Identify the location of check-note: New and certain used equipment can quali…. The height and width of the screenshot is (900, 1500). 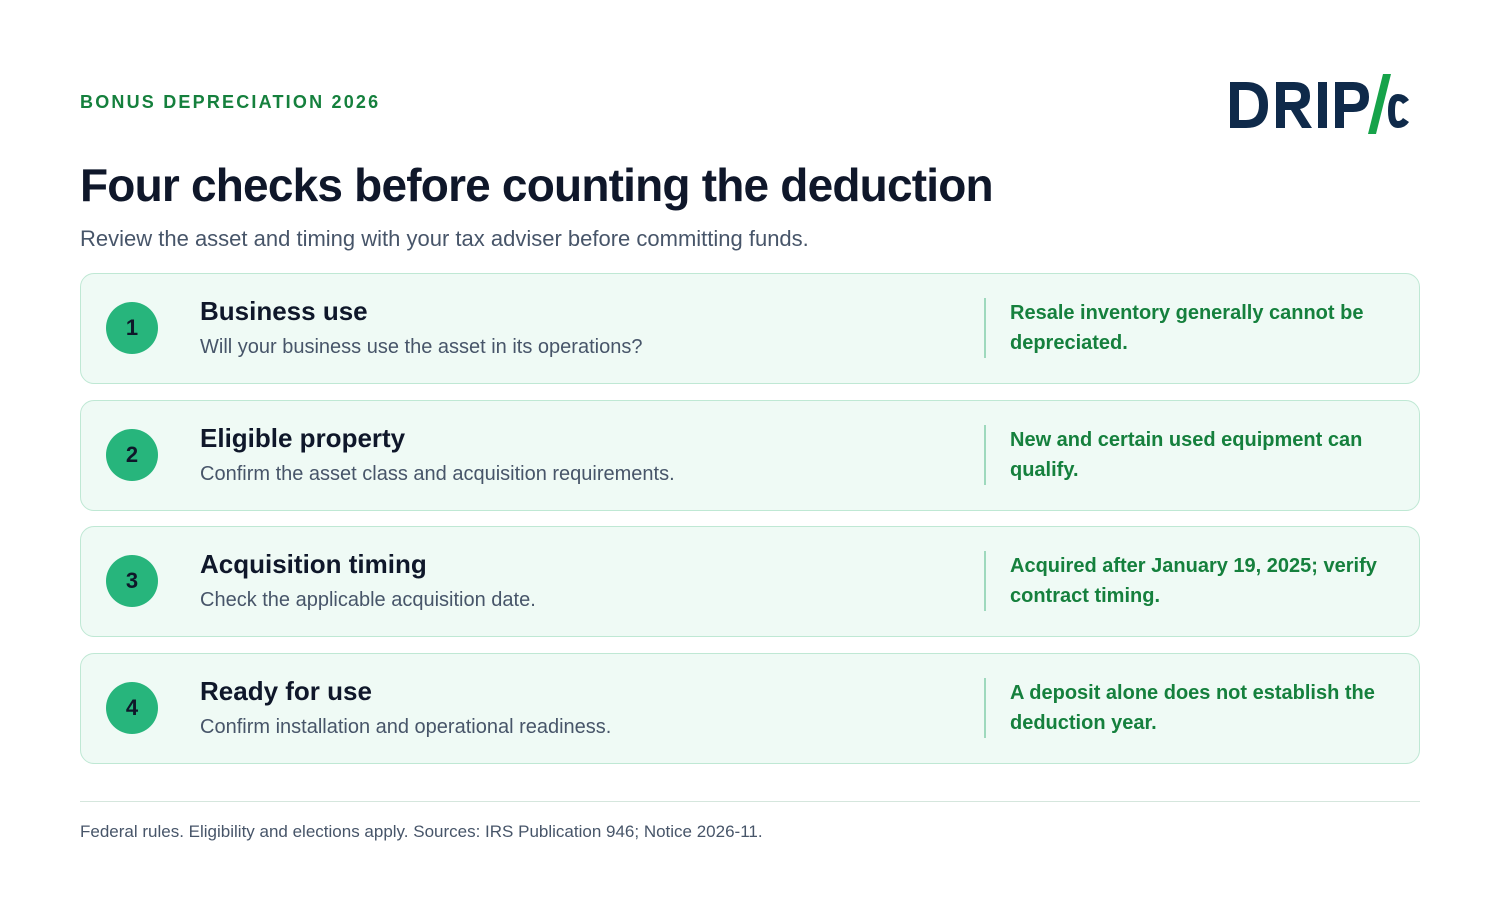
(1186, 455).